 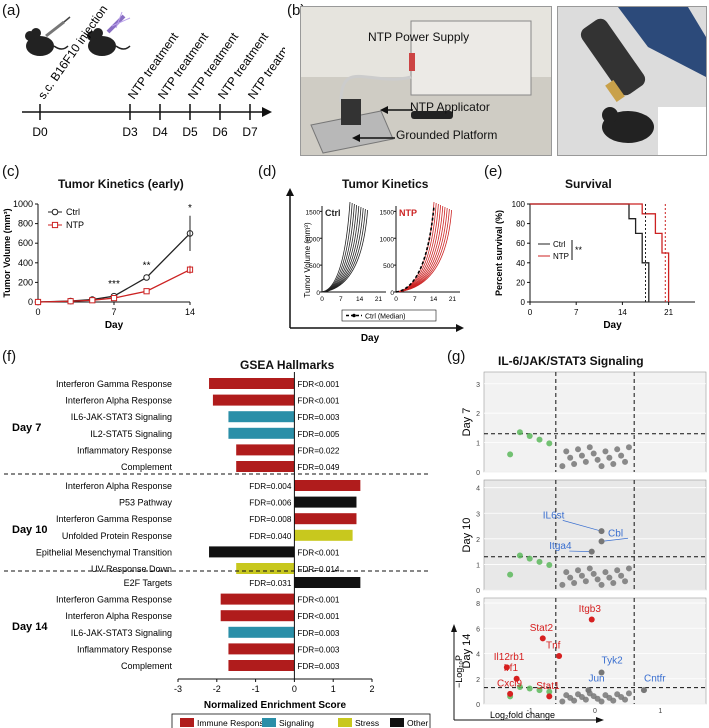 I want to click on timeline-day-label: D3, so click(x=130, y=132).